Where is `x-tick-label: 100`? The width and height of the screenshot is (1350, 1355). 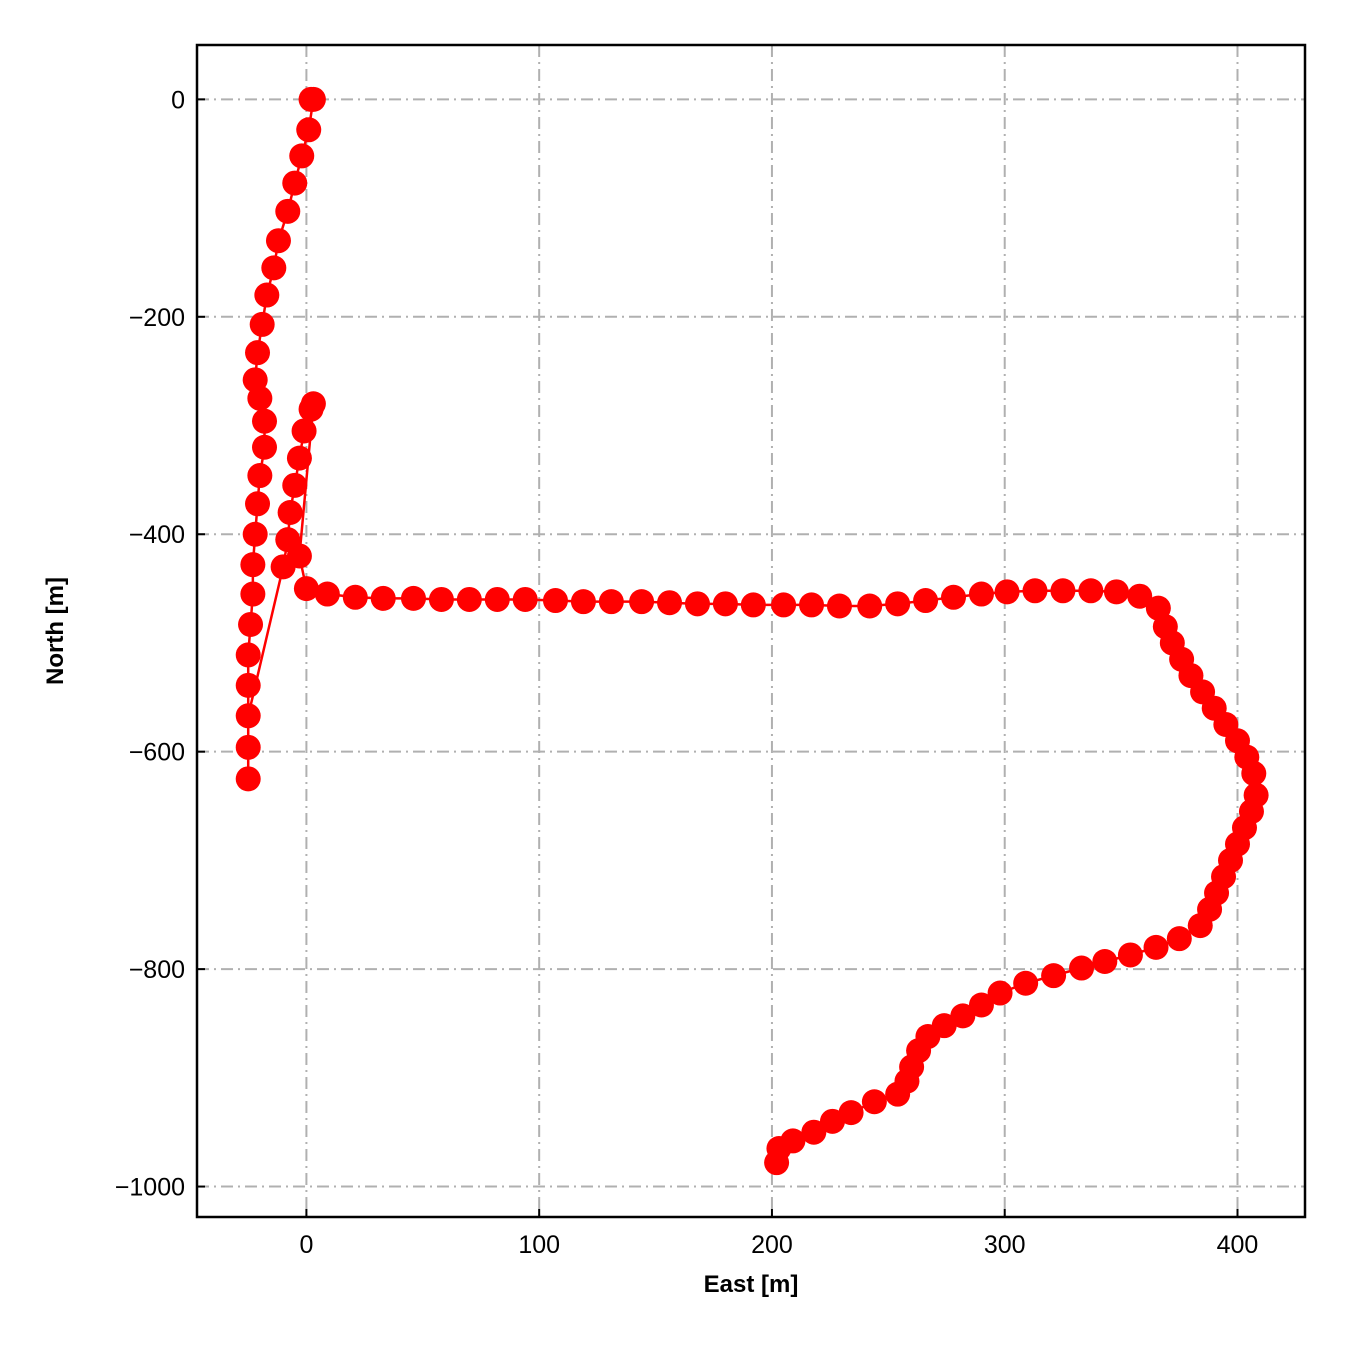 x-tick-label: 100 is located at coordinates (539, 1245).